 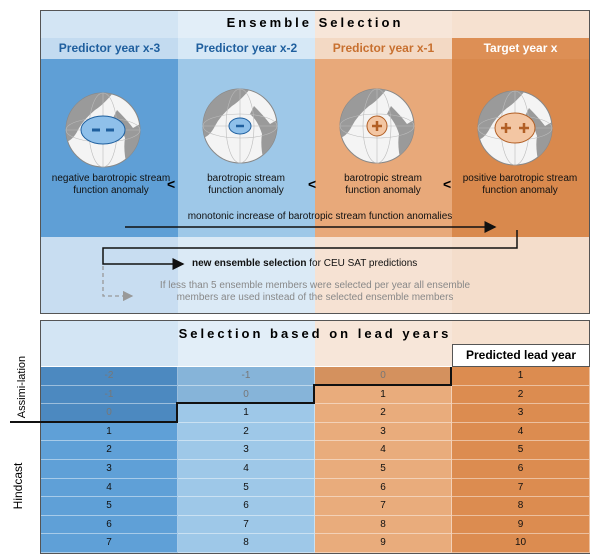 I want to click on selection-bold: new ensemble selection, so click(x=249, y=263).